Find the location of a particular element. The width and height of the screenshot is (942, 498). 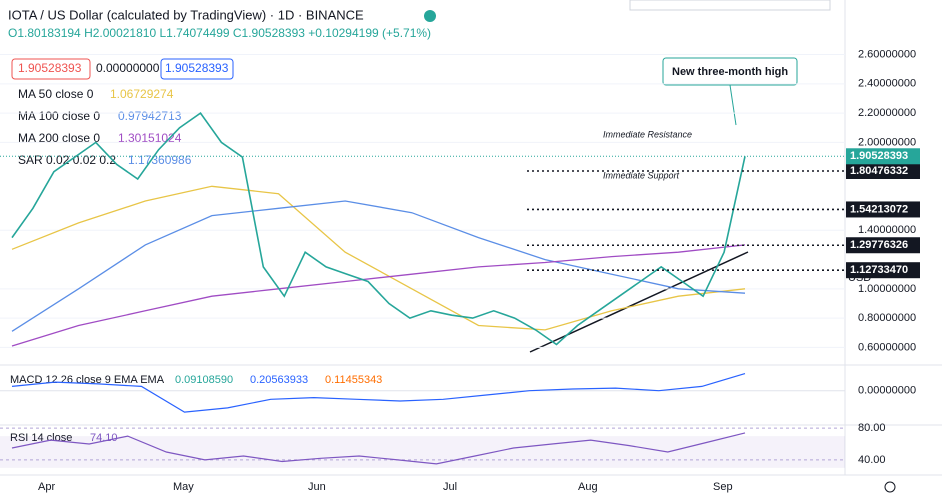

legend-ma50-value: 1.06729274 is located at coordinates (142, 94).